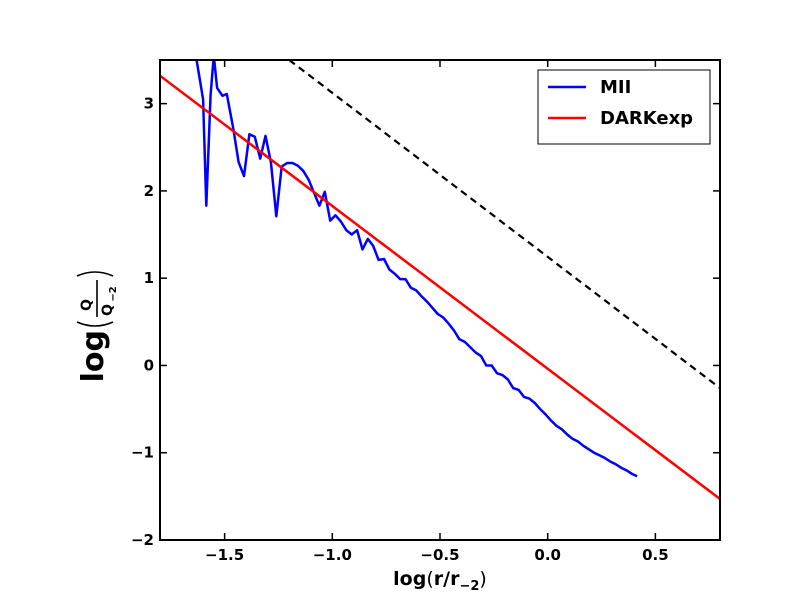 Image resolution: width=800 pixels, height=600 pixels. Describe the element at coordinates (615, 87) in the screenshot. I see `legend-label-mii: MII` at that location.